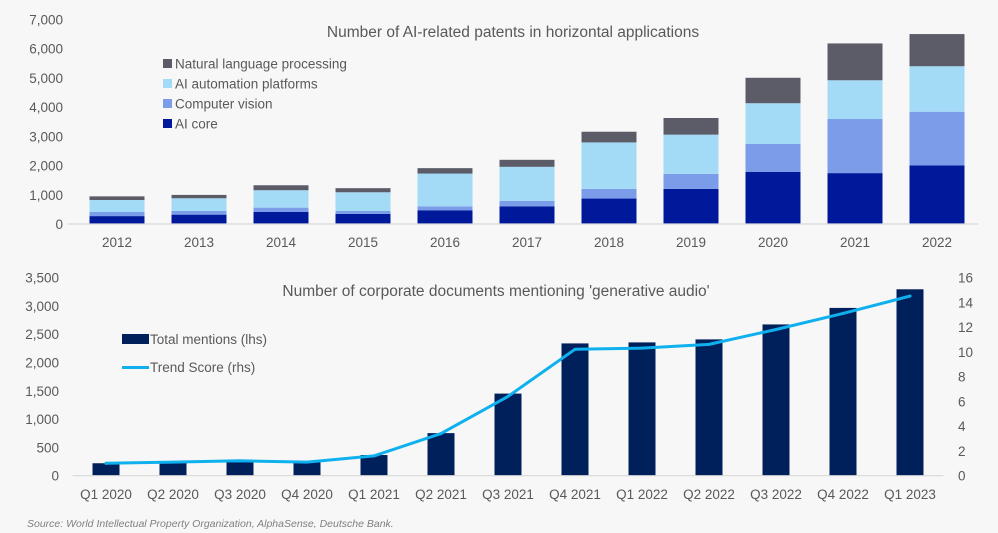  What do you see at coordinates (965, 327) in the screenshot?
I see `right-y-tick-label: 12` at bounding box center [965, 327].